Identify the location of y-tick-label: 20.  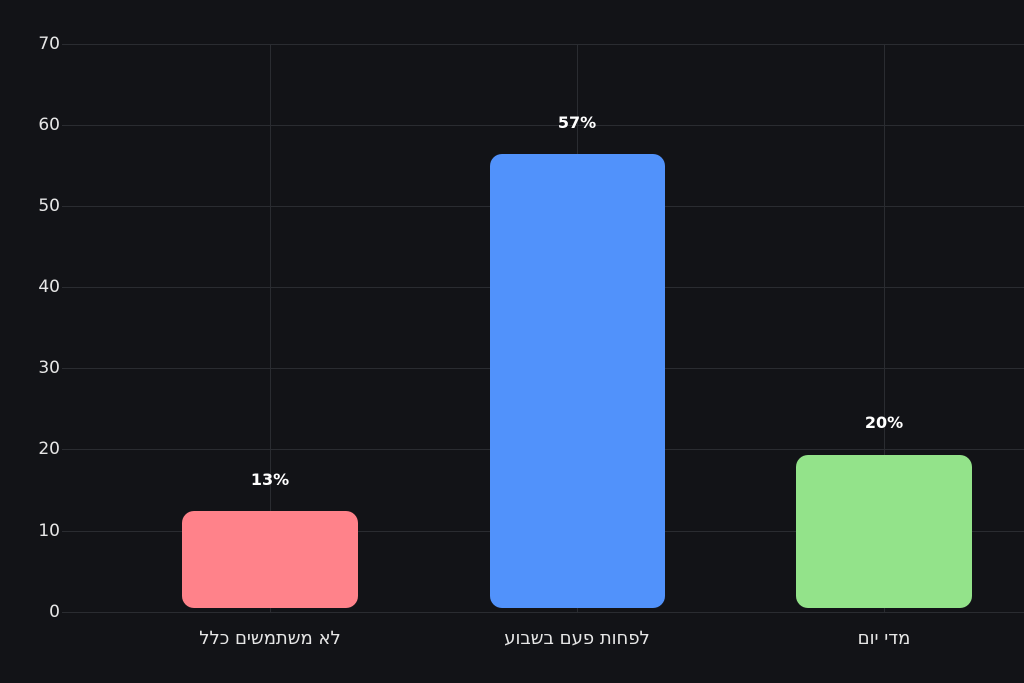
(49, 449).